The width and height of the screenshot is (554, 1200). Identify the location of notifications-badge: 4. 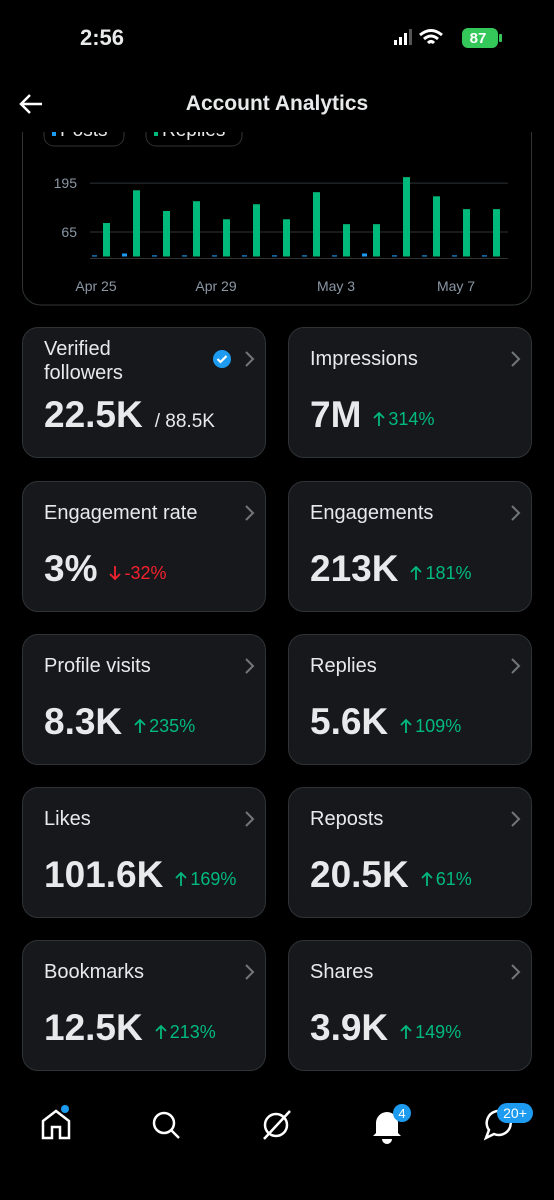
(401, 1113).